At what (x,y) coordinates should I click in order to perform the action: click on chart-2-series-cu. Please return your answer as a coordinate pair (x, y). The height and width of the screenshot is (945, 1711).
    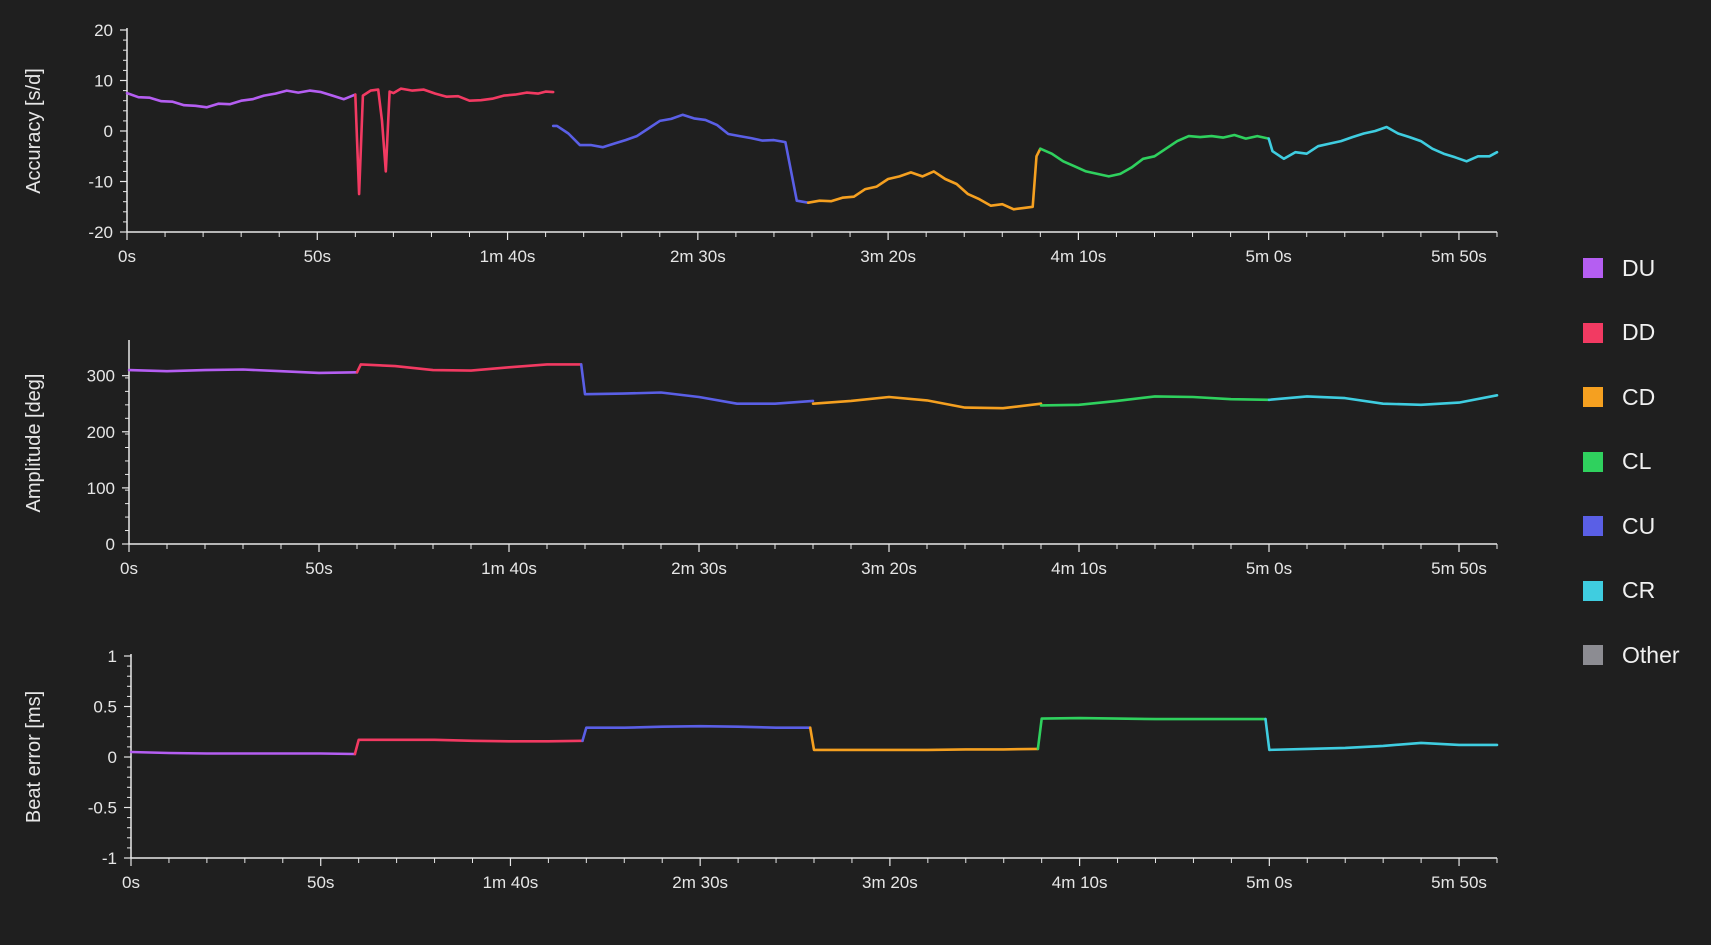
    Looking at the image, I should click on (697, 384).